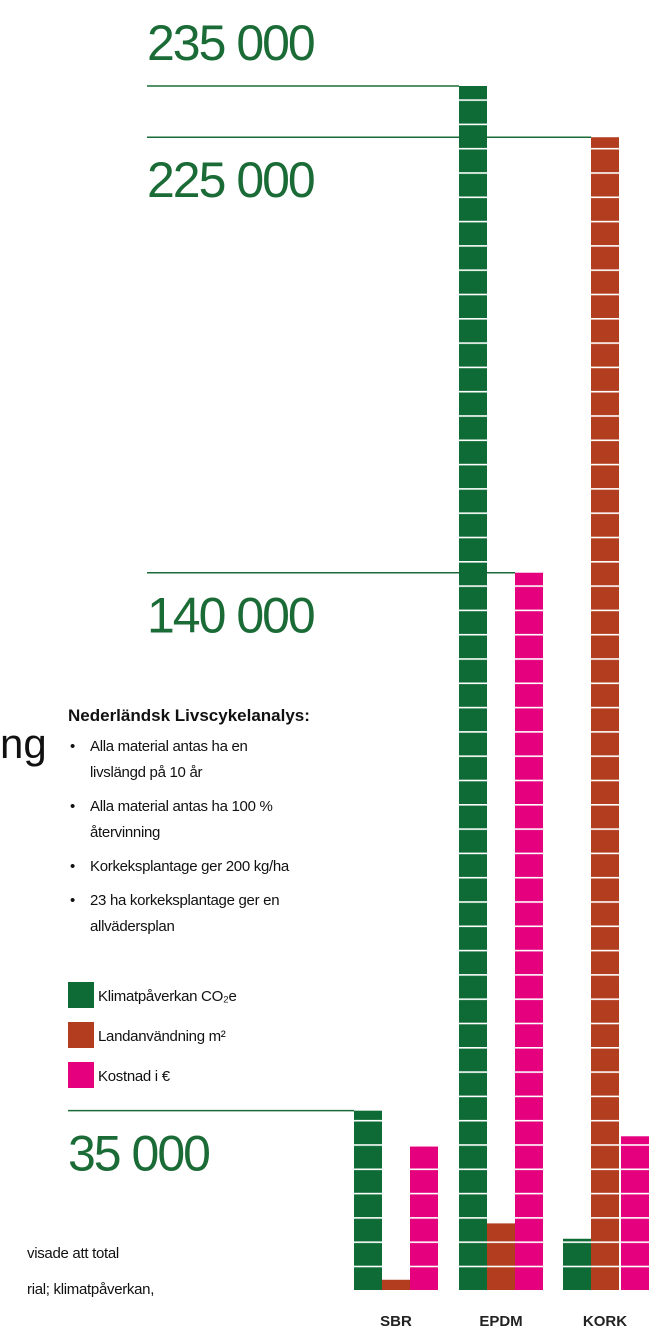 The image size is (667, 1331). Describe the element at coordinates (181, 806) in the screenshot. I see `note-line: Alla material antas ha 100 %` at that location.